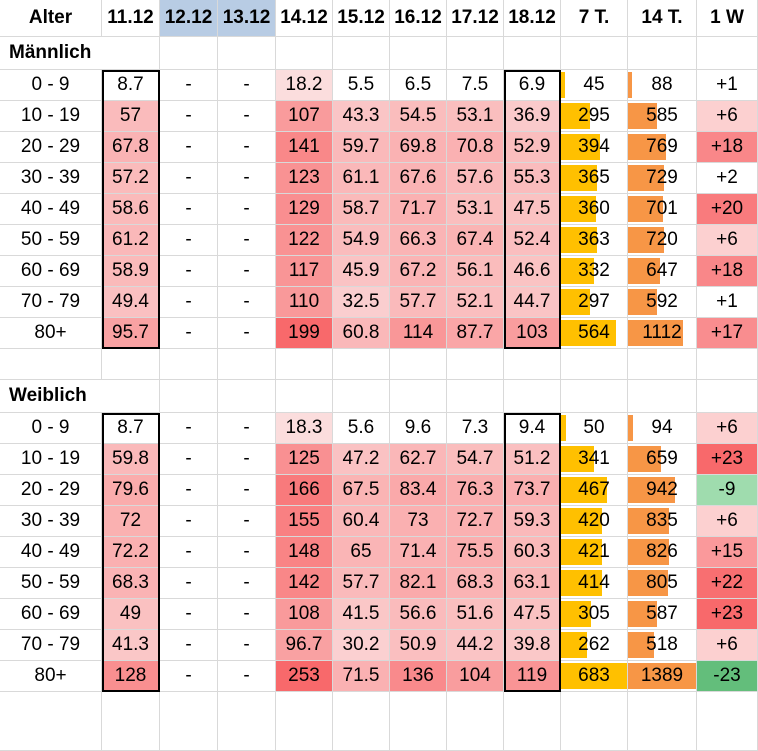 The image size is (758, 751). I want to click on sum-7-days: 420, so click(594, 521).